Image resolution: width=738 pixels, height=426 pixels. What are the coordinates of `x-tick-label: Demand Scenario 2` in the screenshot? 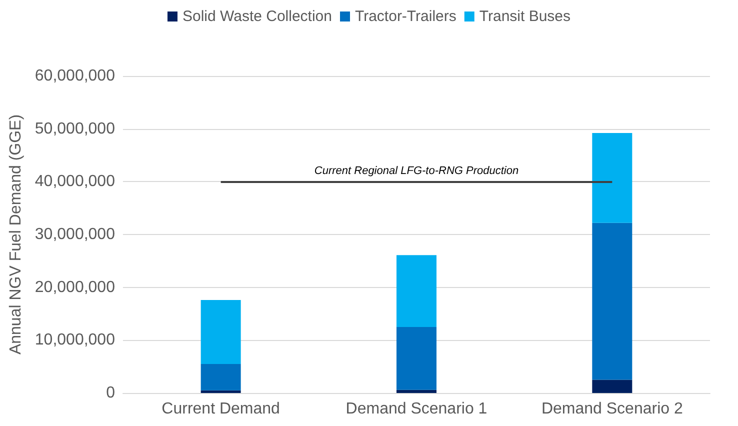 It's located at (612, 409).